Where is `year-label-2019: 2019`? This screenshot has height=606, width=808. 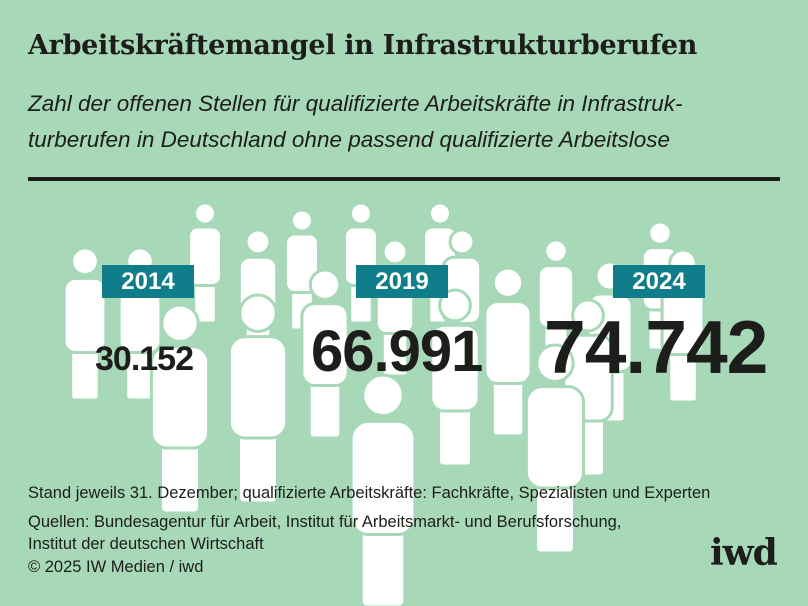
year-label-2019: 2019 is located at coordinates (402, 281).